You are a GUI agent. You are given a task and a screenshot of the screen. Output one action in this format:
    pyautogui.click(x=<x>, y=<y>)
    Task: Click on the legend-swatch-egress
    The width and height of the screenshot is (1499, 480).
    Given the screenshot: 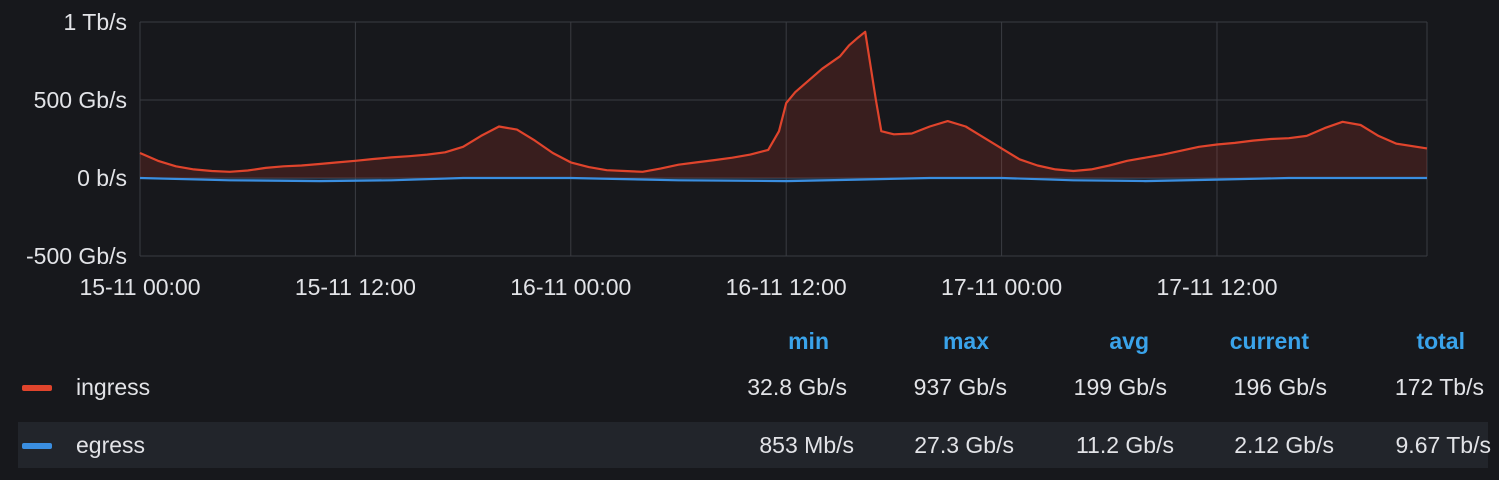 What is the action you would take?
    pyautogui.click(x=37, y=446)
    